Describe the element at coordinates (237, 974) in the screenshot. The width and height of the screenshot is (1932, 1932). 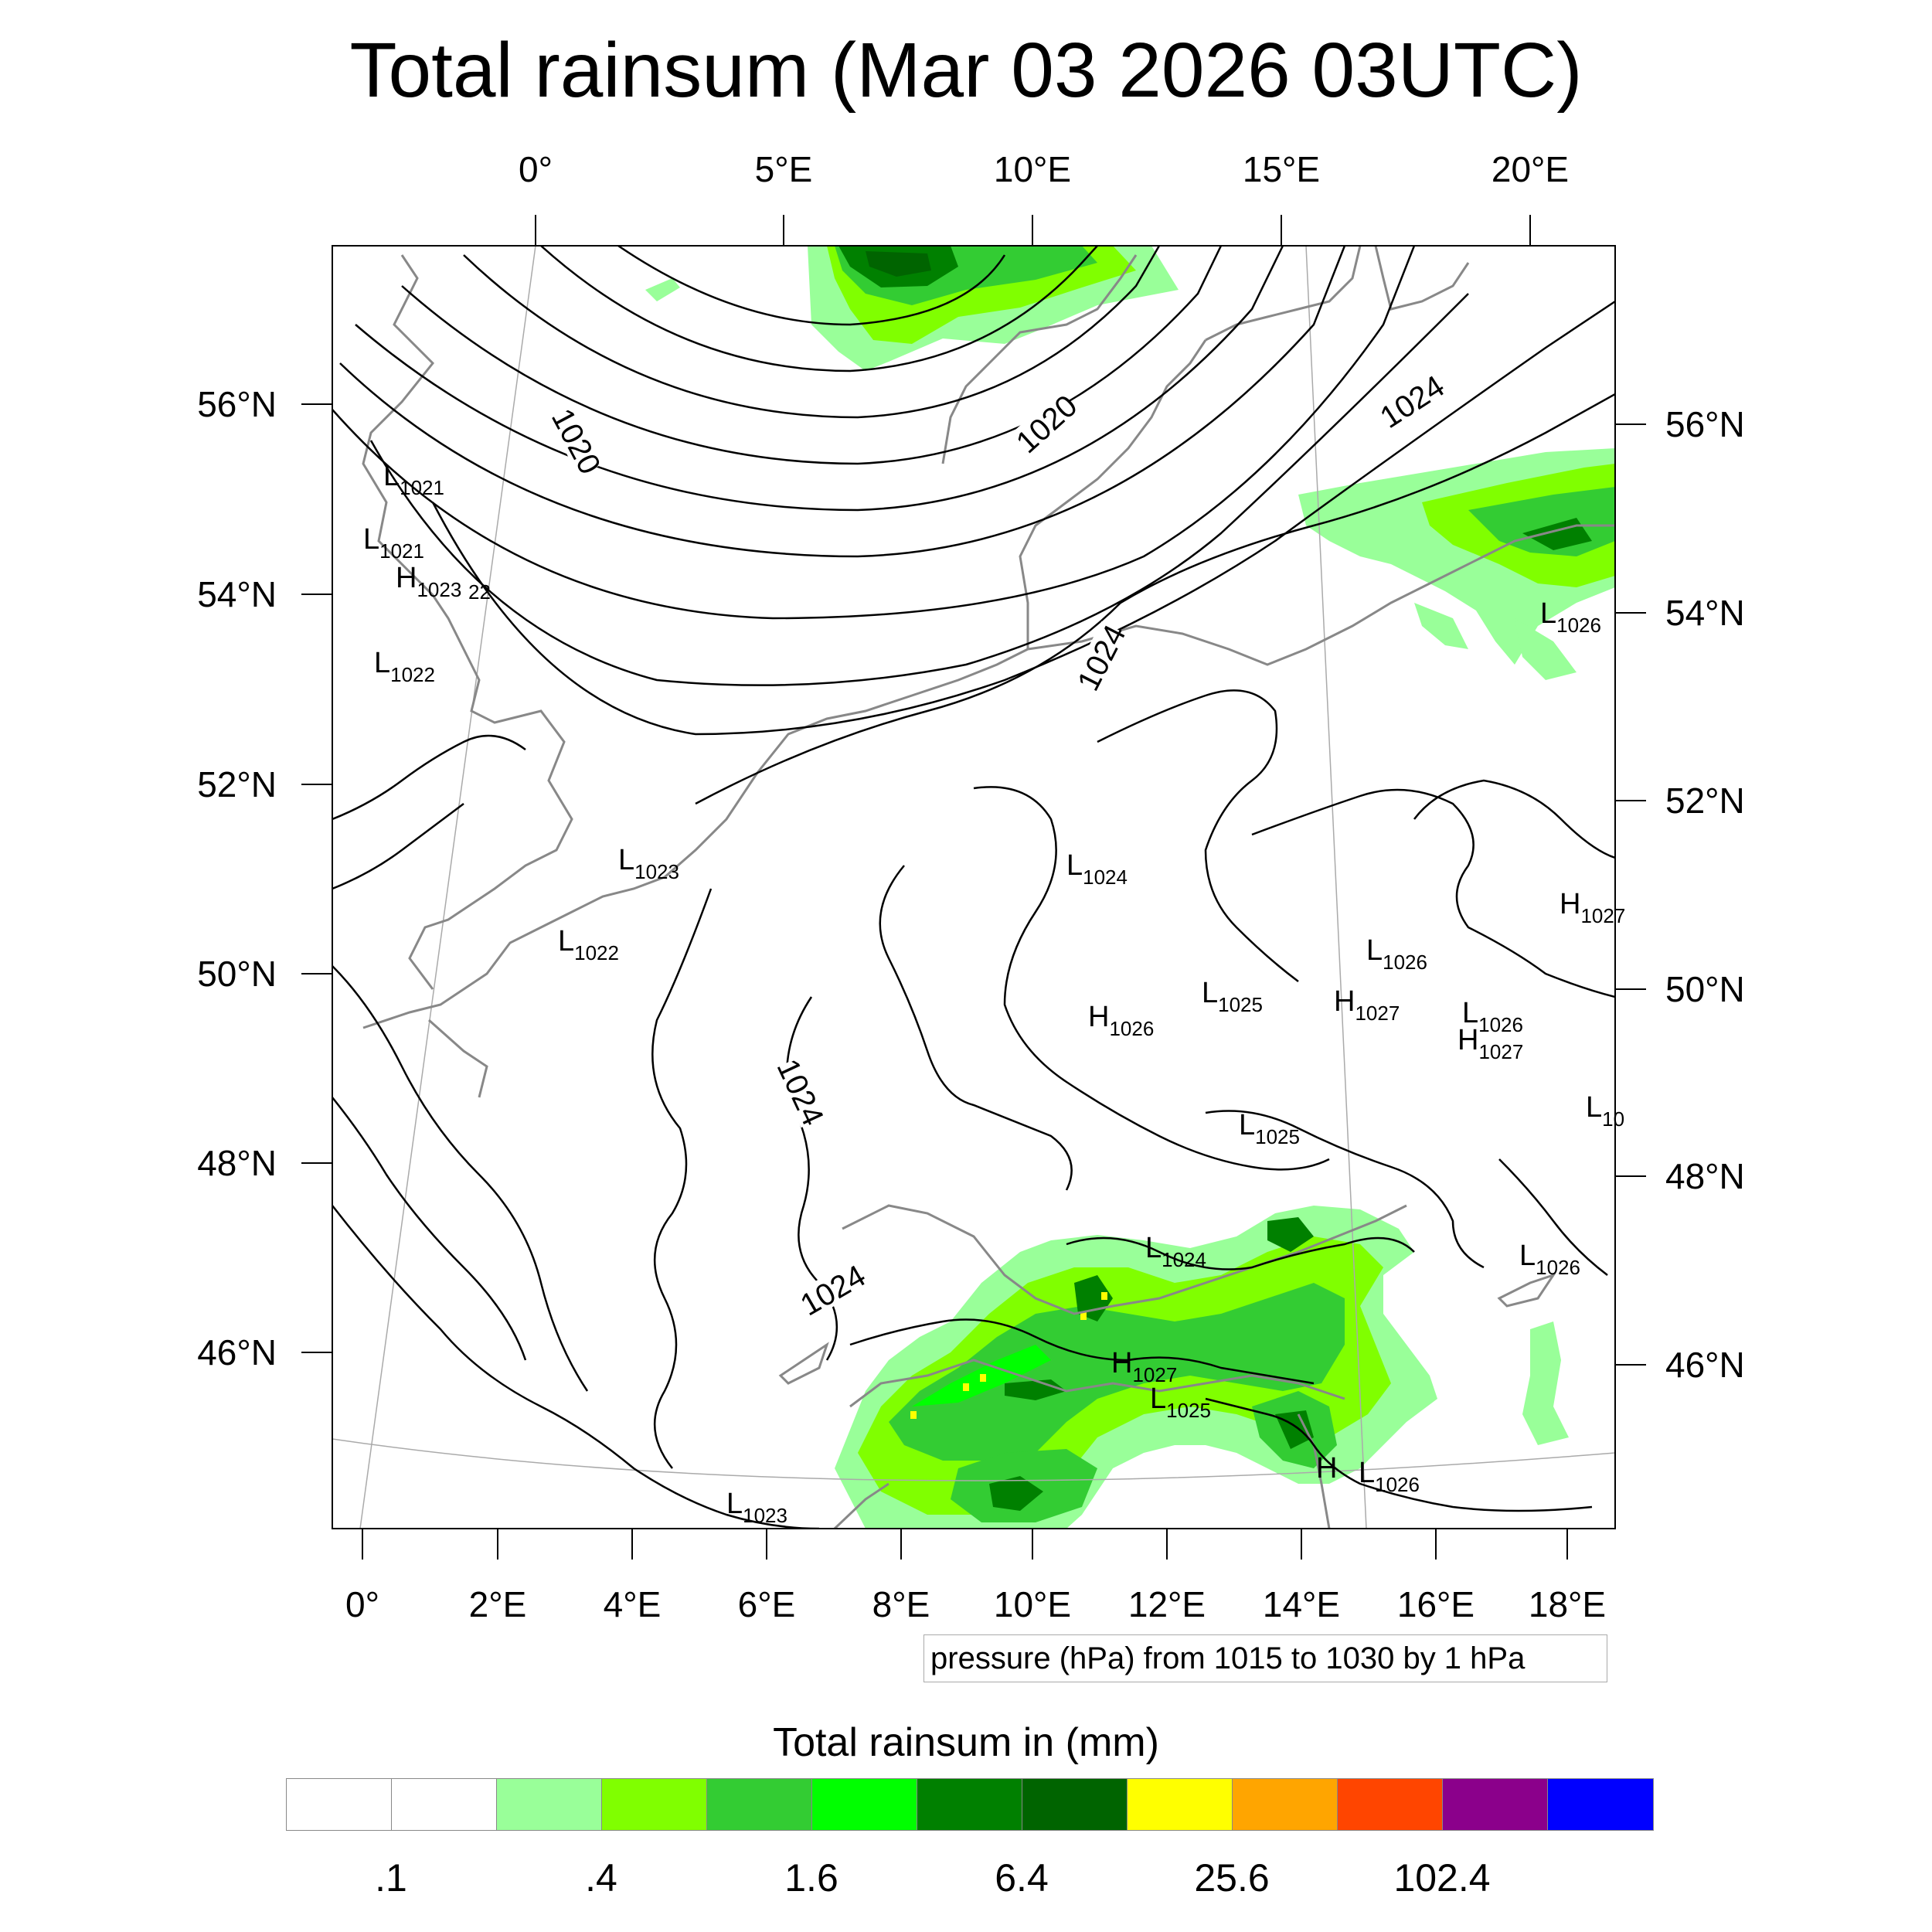
I see `left-lat-label: 50°N` at that location.